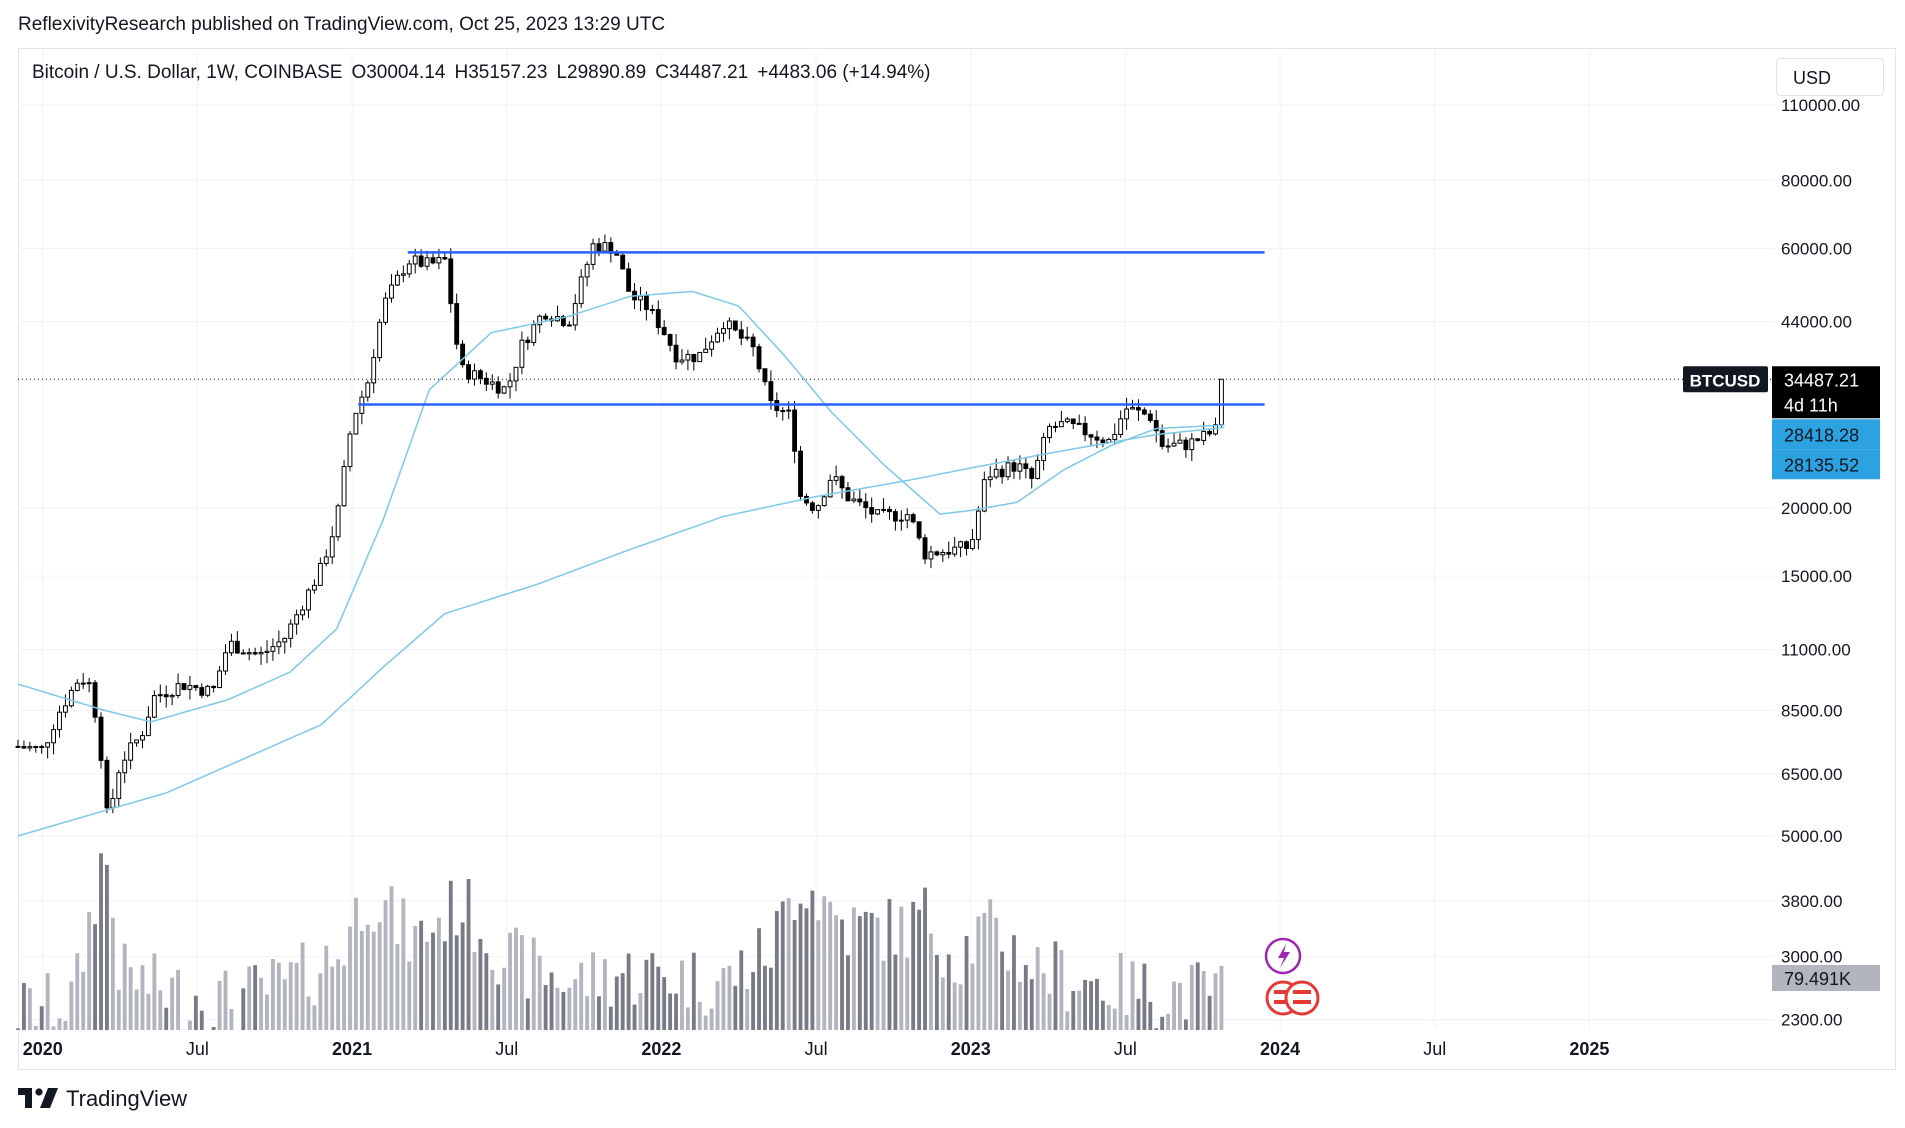  Describe the element at coordinates (844, 72) in the screenshot. I see `legend-change: +4483.06 (+14.94%)` at that location.